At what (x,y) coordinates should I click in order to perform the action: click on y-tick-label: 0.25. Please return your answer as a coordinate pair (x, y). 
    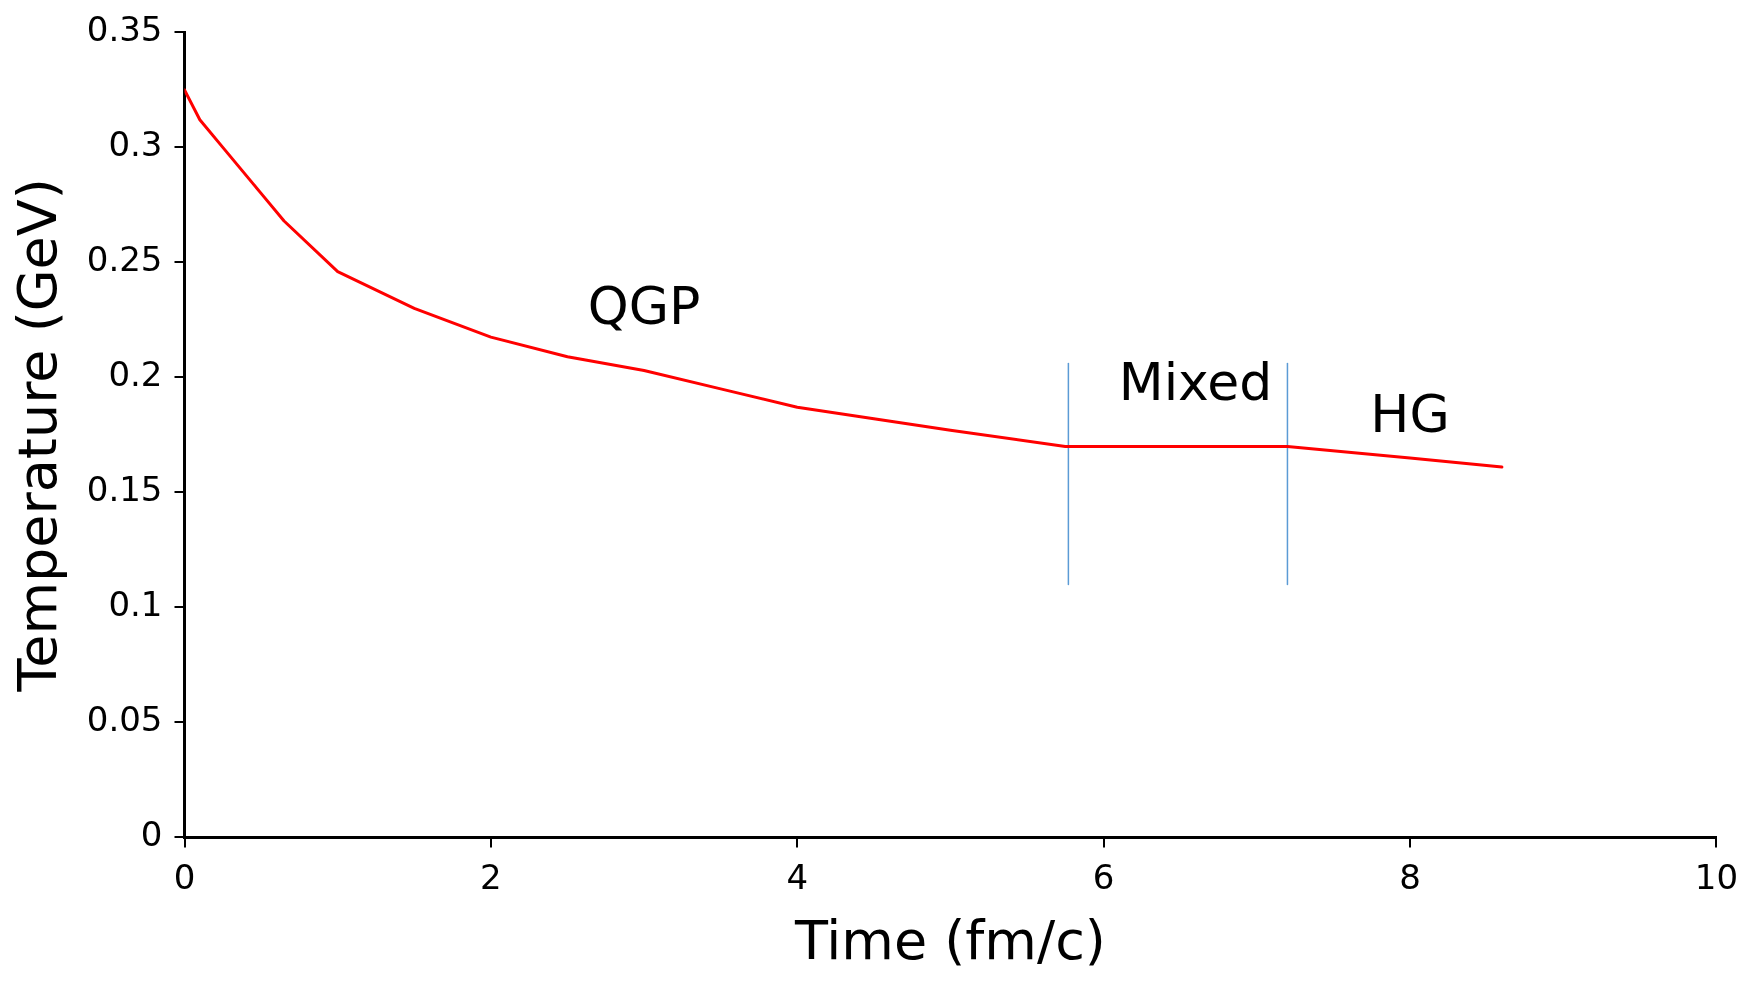
    Looking at the image, I should click on (124, 259).